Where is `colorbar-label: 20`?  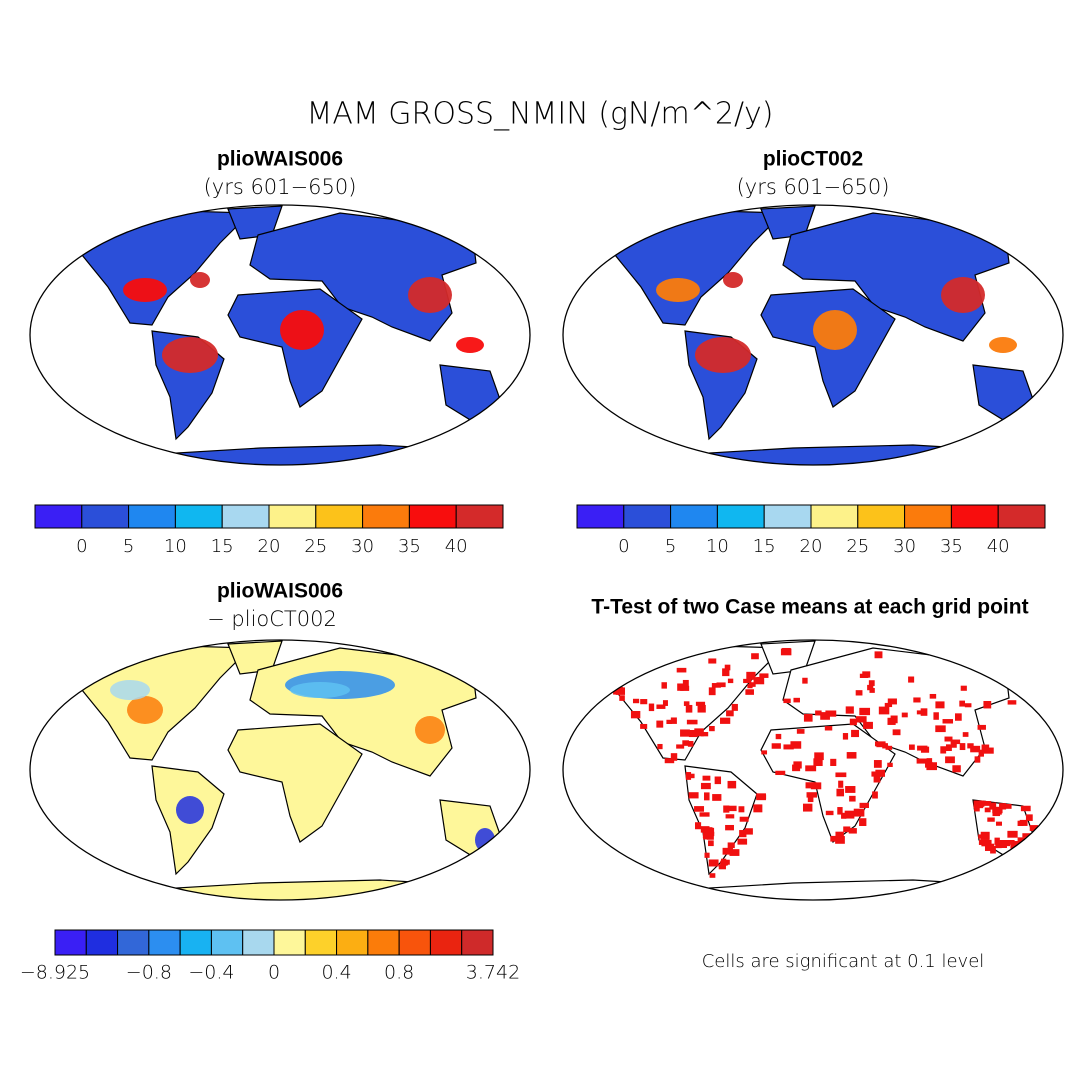 colorbar-label: 20 is located at coordinates (269, 546).